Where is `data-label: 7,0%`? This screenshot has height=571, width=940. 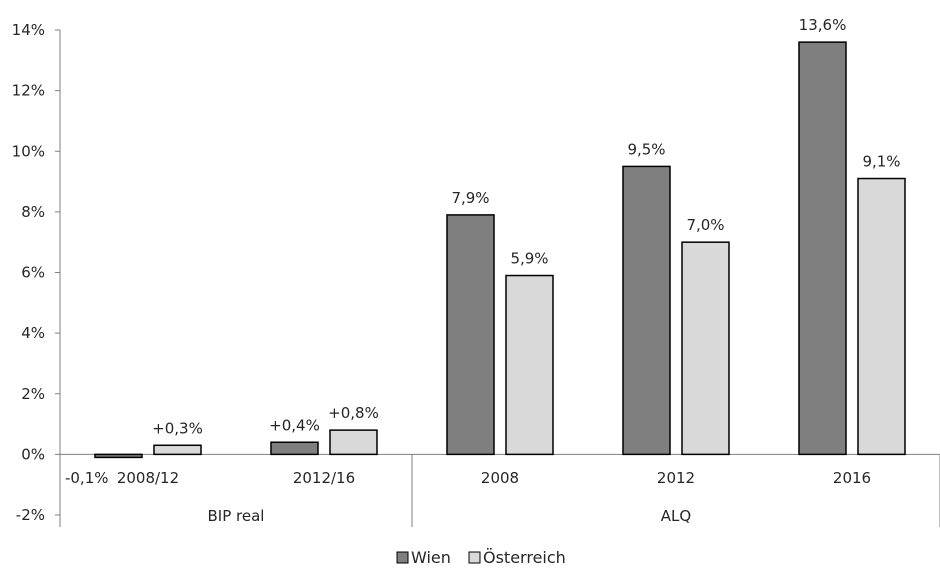
data-label: 7,0% is located at coordinates (705, 225).